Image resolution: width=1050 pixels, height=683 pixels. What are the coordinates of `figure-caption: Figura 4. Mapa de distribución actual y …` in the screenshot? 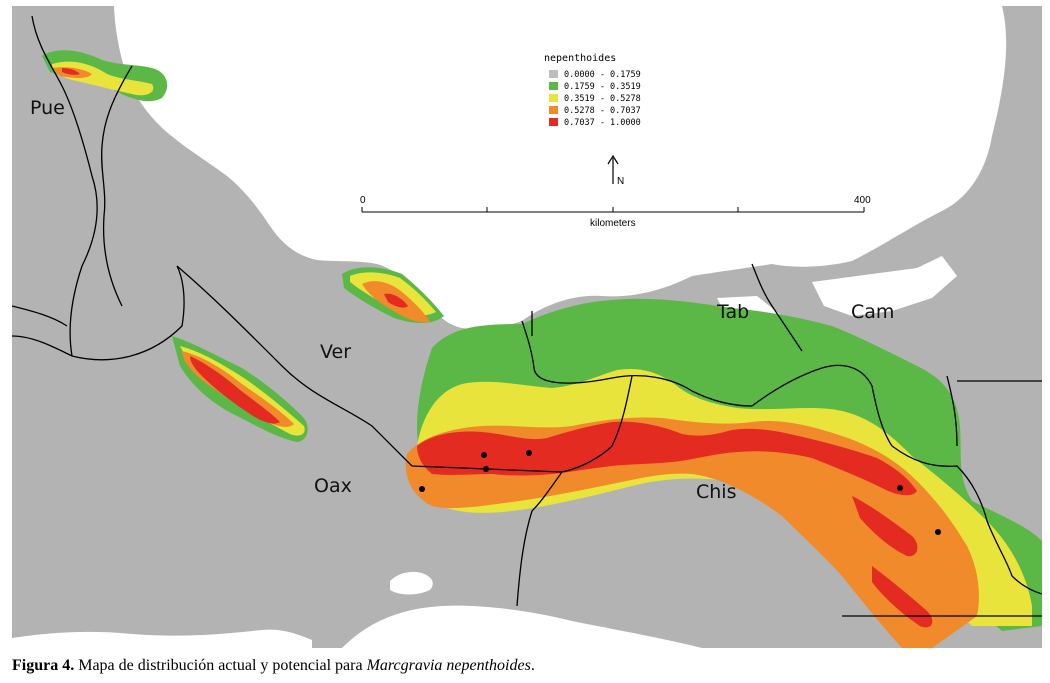 It's located at (273, 666).